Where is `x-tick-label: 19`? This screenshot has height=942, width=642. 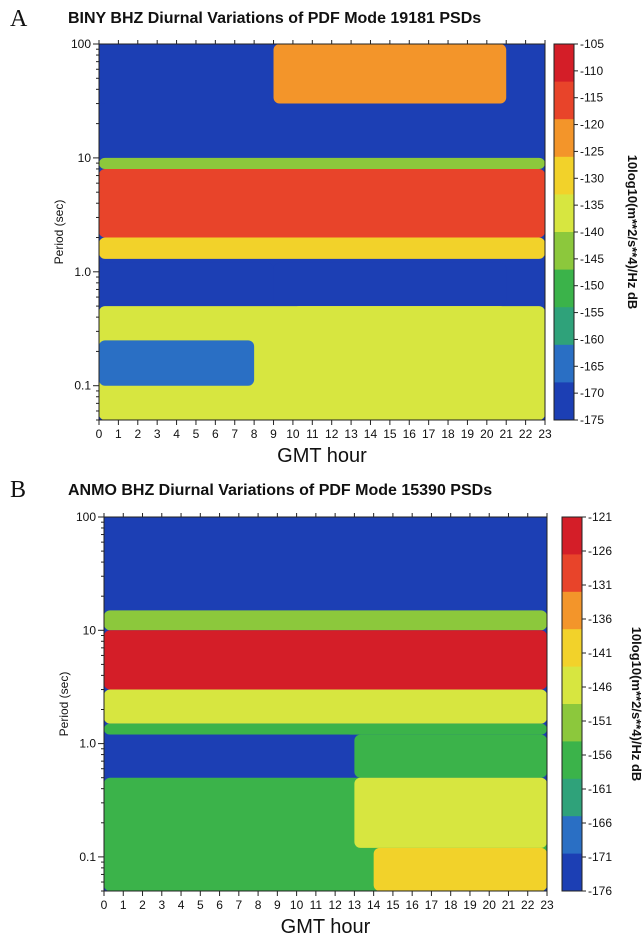
x-tick-label: 19 is located at coordinates (468, 434).